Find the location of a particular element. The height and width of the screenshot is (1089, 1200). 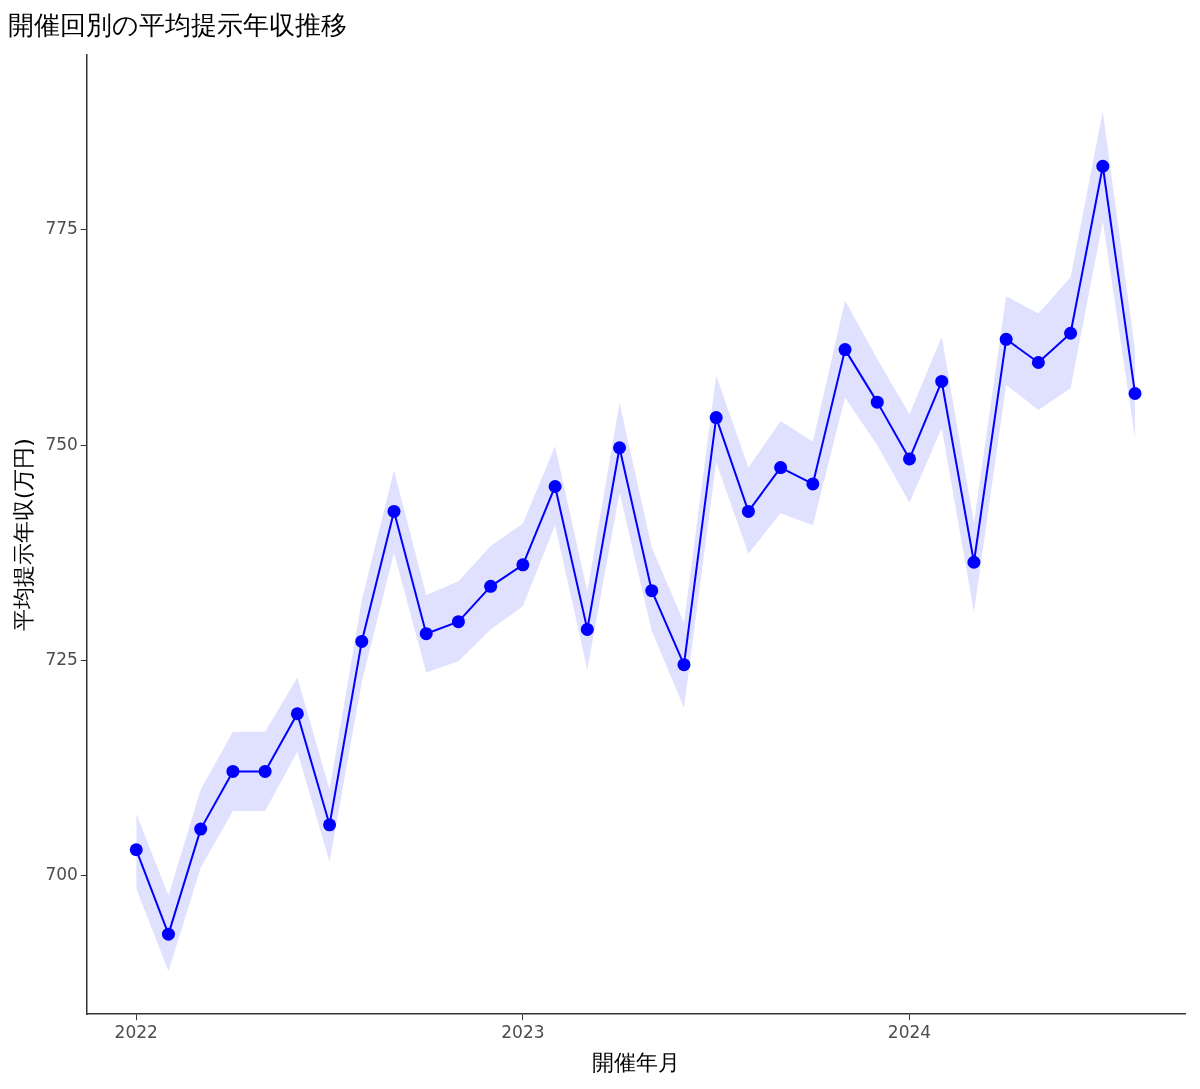

x-tick-label: 2024 is located at coordinates (909, 1031).